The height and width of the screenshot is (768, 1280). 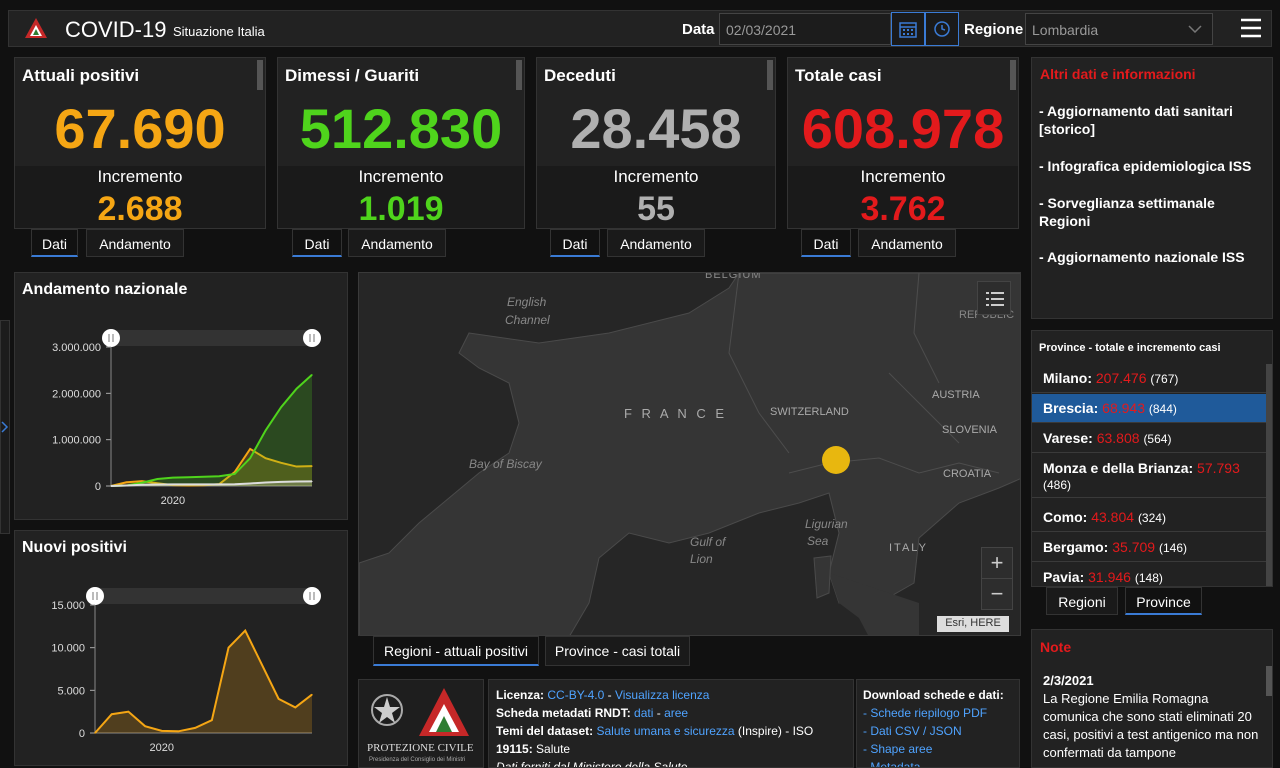 I want to click on list-icon, so click(x=995, y=299).